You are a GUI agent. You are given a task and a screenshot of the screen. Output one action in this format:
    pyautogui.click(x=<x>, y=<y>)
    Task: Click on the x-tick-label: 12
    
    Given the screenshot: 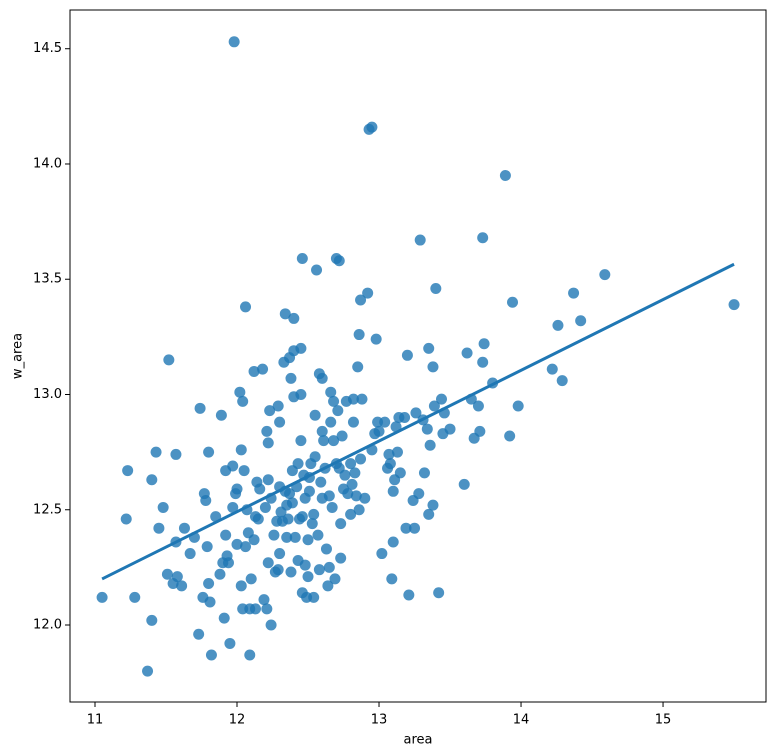 What is the action you would take?
    pyautogui.click(x=237, y=720)
    